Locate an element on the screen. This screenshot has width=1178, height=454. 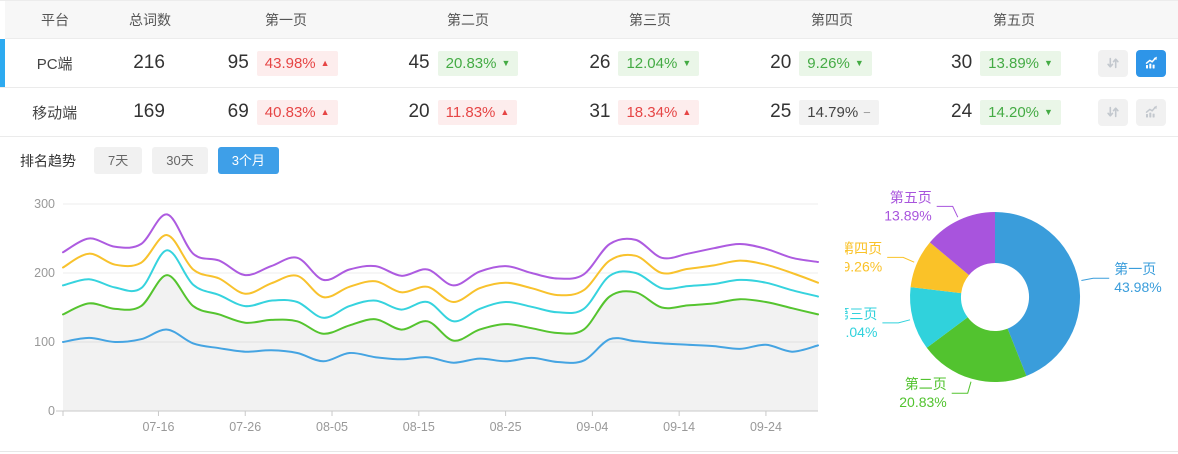
page-count: 31 is located at coordinates (600, 111).